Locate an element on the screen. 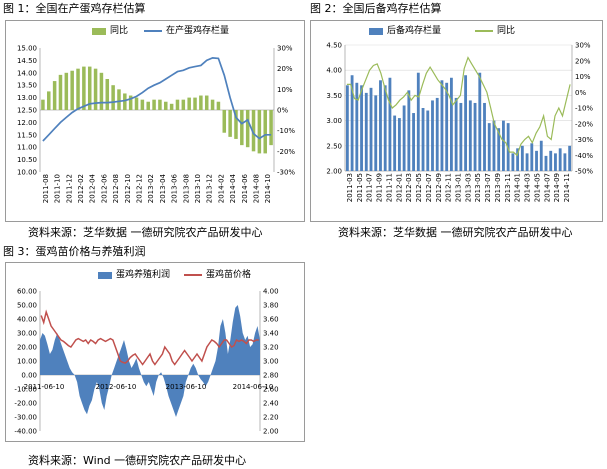  y-right-tick-label: 2.00 is located at coordinates (271, 432).